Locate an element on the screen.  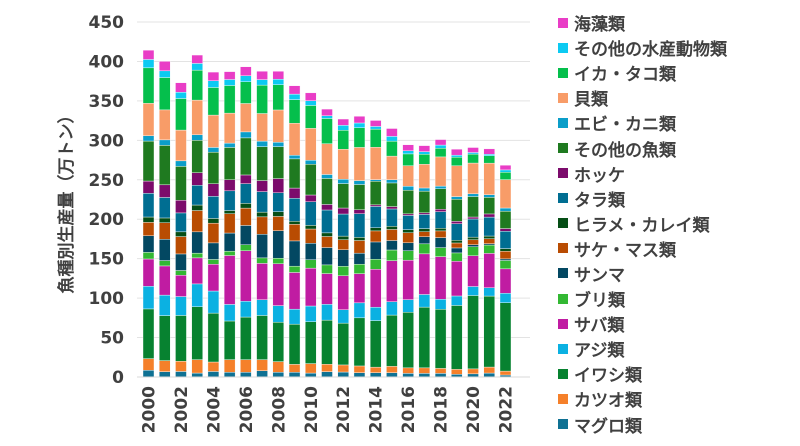
bar-stack-2010 is located at coordinates (311, 235).